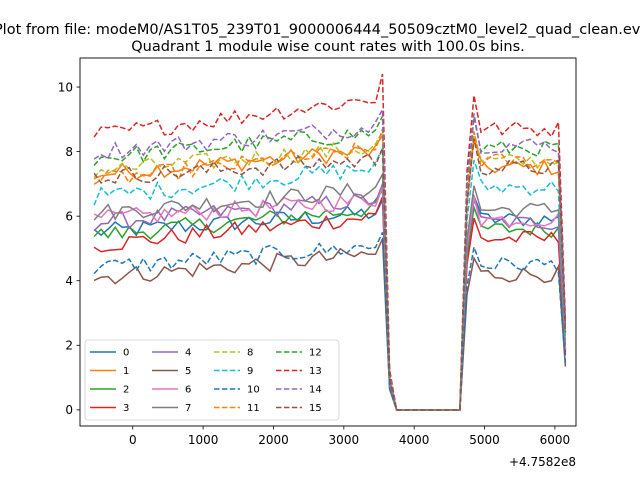 The height and width of the screenshot is (480, 640). Describe the element at coordinates (203, 440) in the screenshot. I see `x-tick-label: 1000` at that location.